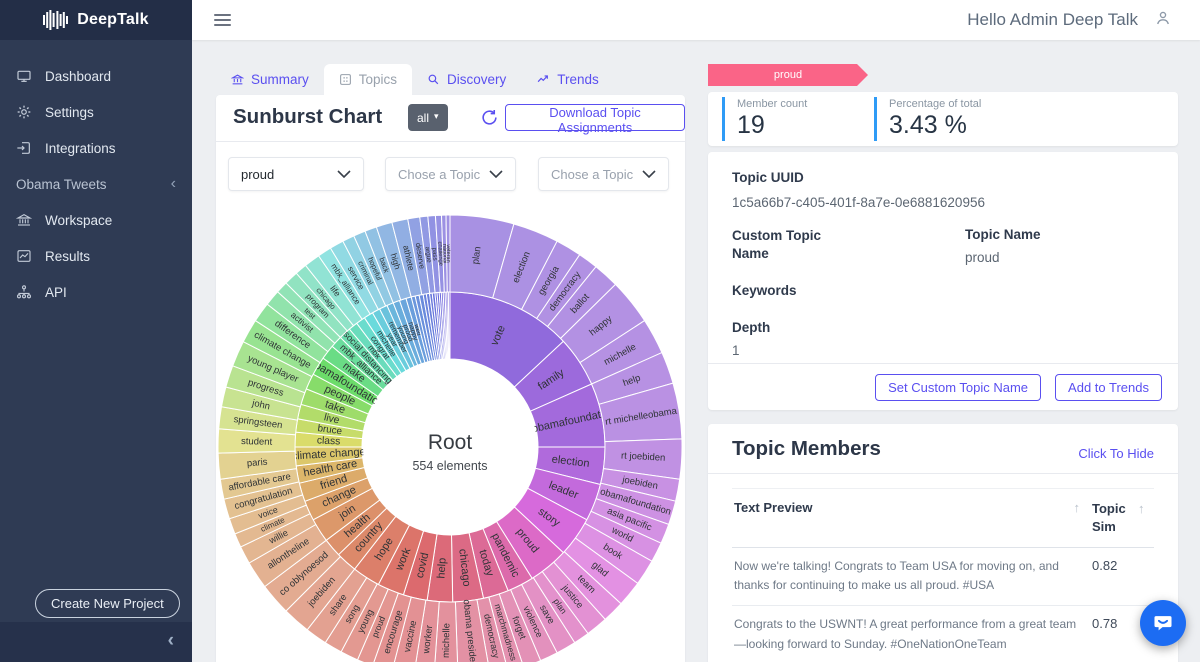 Image resolution: width=1200 pixels, height=662 pixels. I want to click on sidebar-item-workspace: Workspace, so click(96, 220).